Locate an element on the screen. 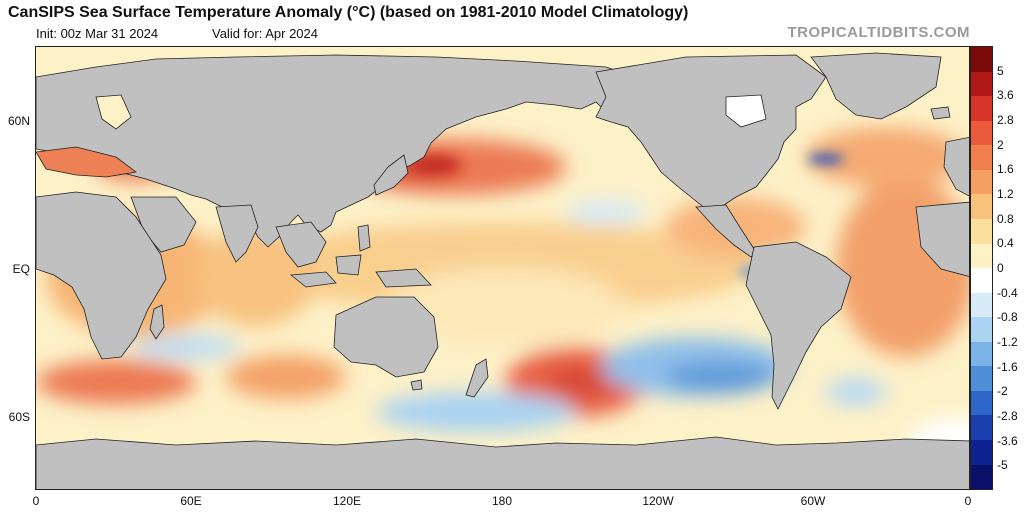 This screenshot has width=1024, height=512. colorbar-tick-label: -0.4 is located at coordinates (1007, 292).